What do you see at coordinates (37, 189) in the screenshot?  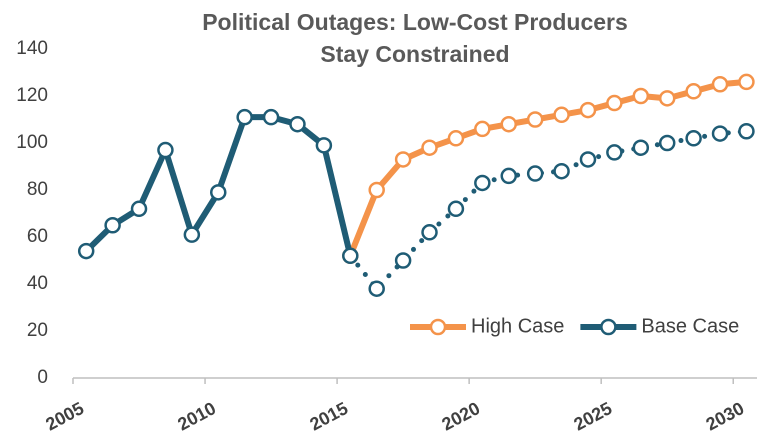 I see `y-tick-label: 80` at bounding box center [37, 189].